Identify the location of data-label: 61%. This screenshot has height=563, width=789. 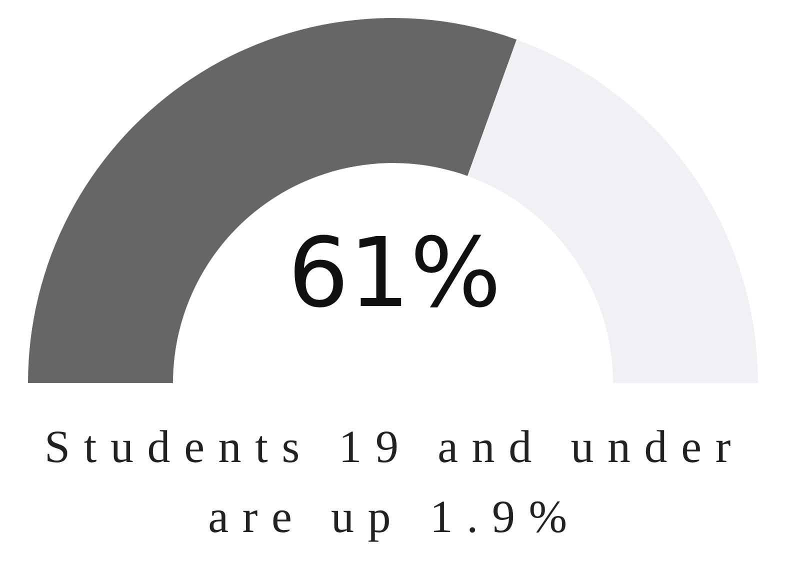
(395, 273).